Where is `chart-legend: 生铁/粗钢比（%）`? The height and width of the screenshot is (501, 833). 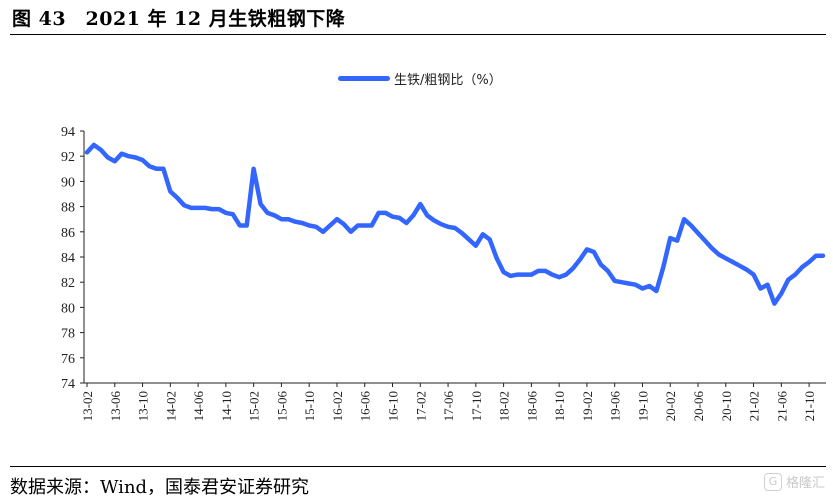
chart-legend: 生铁/粗钢比（%） is located at coordinates (420, 78).